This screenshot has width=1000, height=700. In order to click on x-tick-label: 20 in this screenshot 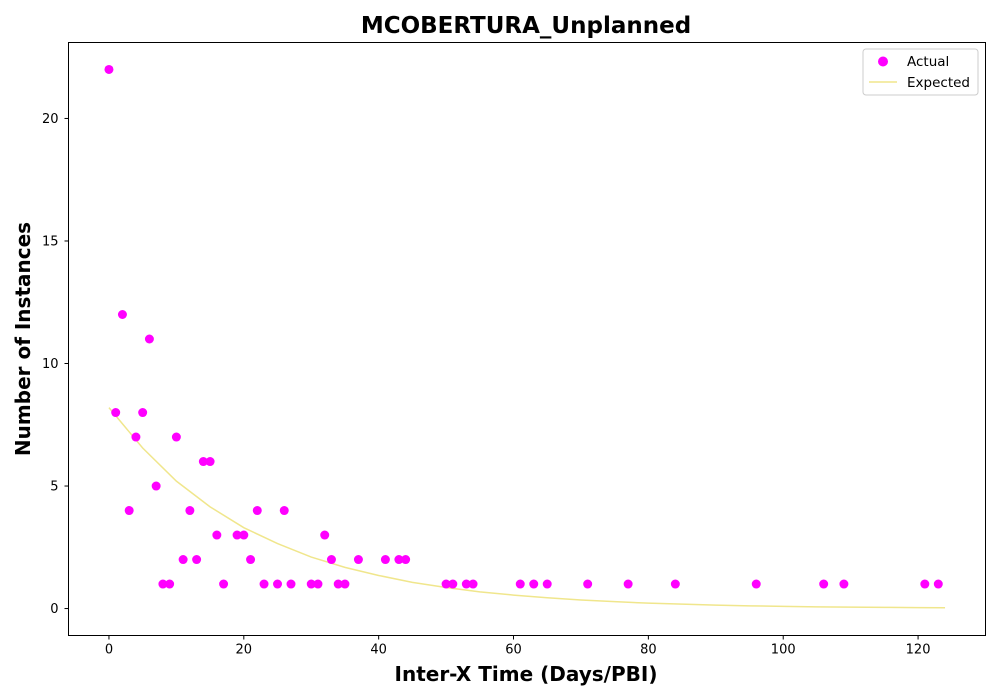, I will do `click(244, 650)`.